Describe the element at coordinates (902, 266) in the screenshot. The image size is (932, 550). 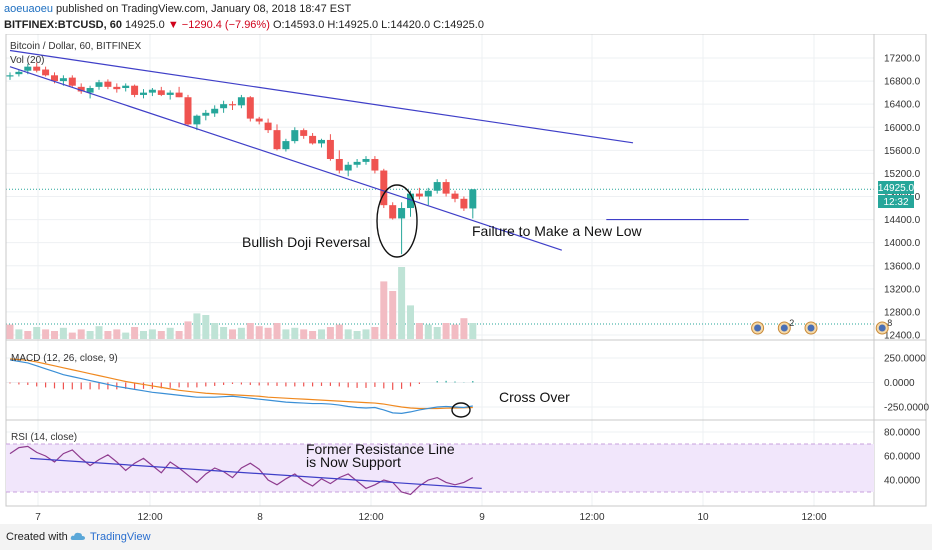
I see `price-tick-label: 13600.0` at that location.